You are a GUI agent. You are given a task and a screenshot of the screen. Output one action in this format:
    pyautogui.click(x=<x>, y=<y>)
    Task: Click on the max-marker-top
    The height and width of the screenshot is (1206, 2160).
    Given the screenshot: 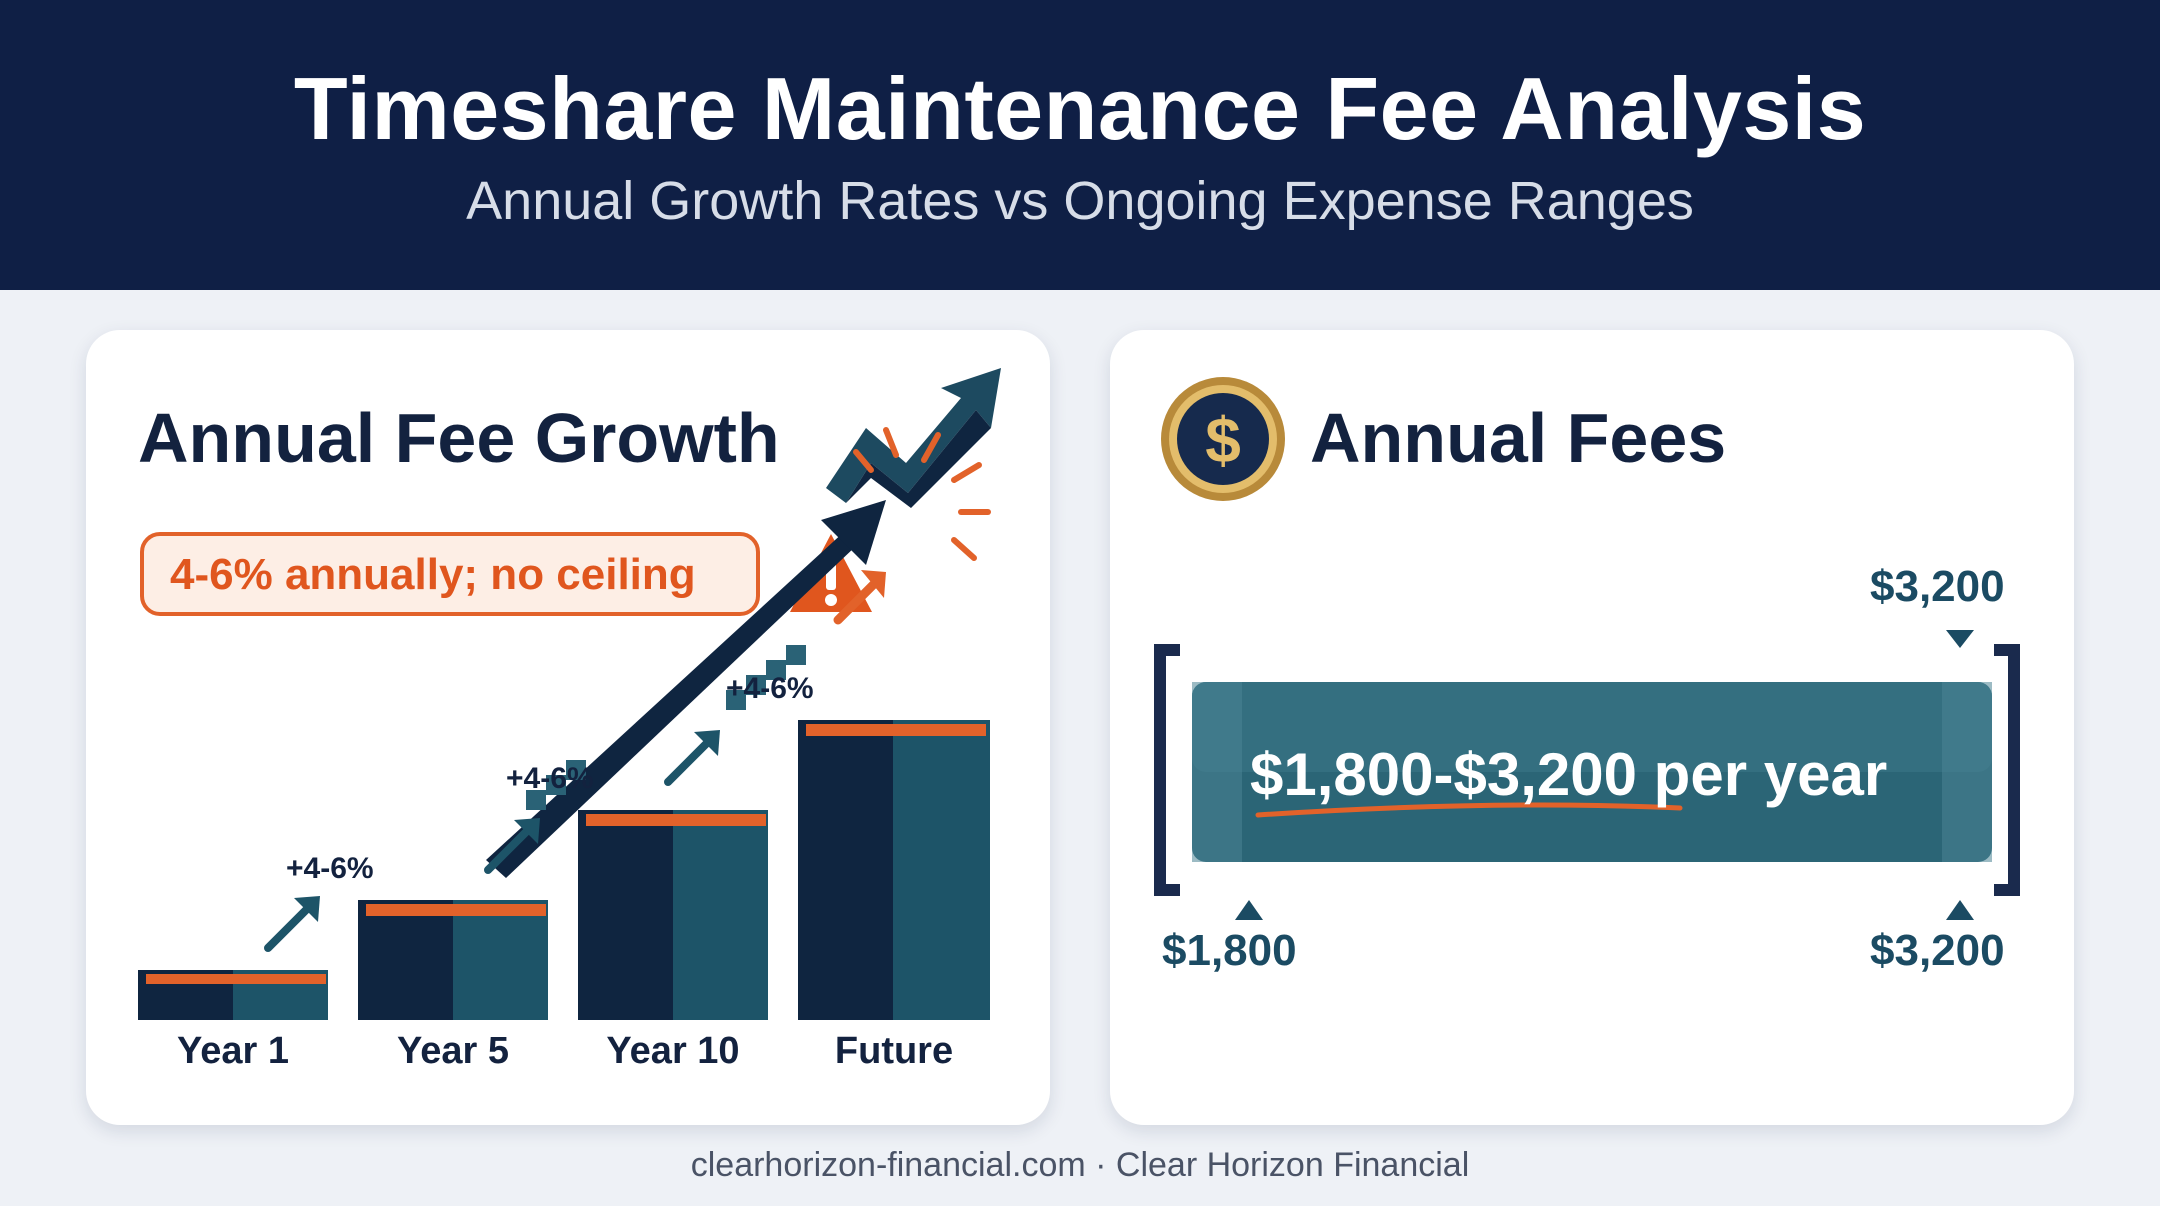 What is the action you would take?
    pyautogui.click(x=1960, y=639)
    